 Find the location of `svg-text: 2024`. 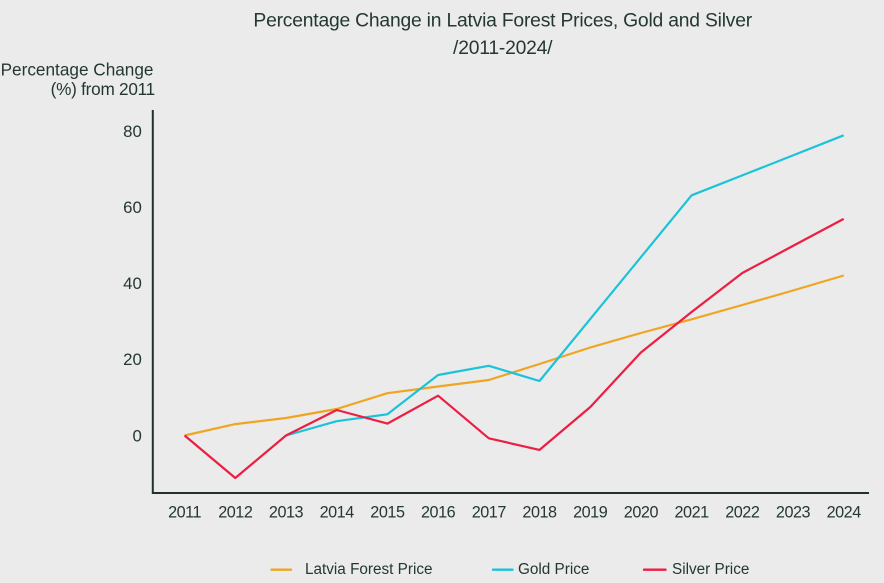

svg-text: 2024 is located at coordinates (844, 513).